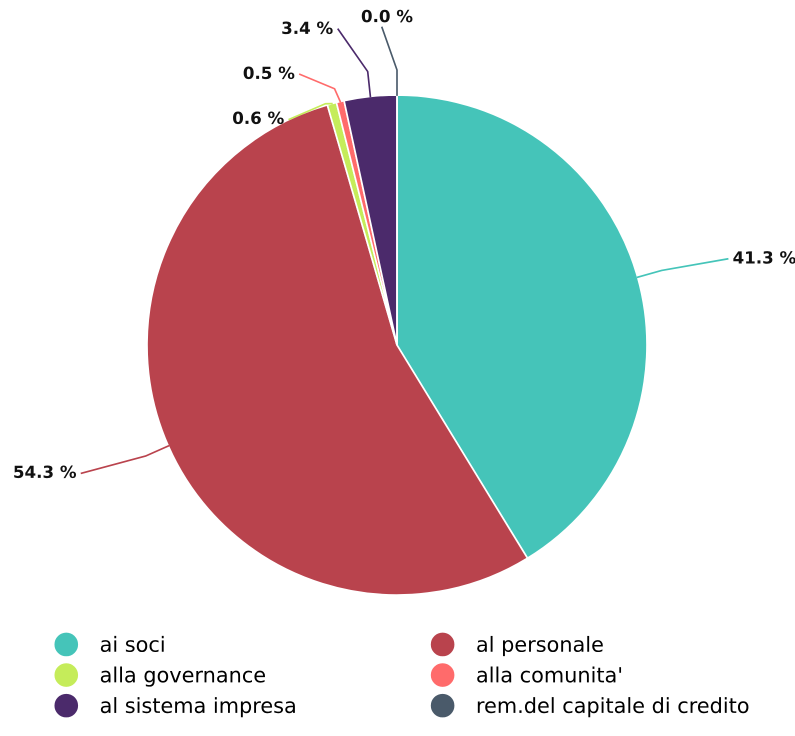  I want to click on legend-label: alla comunita', so click(549, 674).